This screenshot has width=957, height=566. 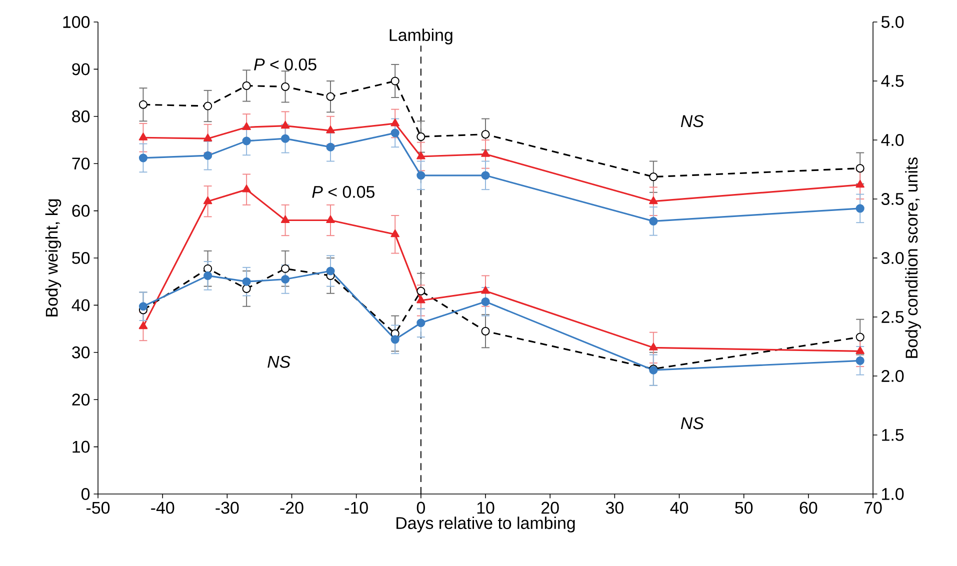 What do you see at coordinates (81, 210) in the screenshot?
I see `y-tick-label: 60` at bounding box center [81, 210].